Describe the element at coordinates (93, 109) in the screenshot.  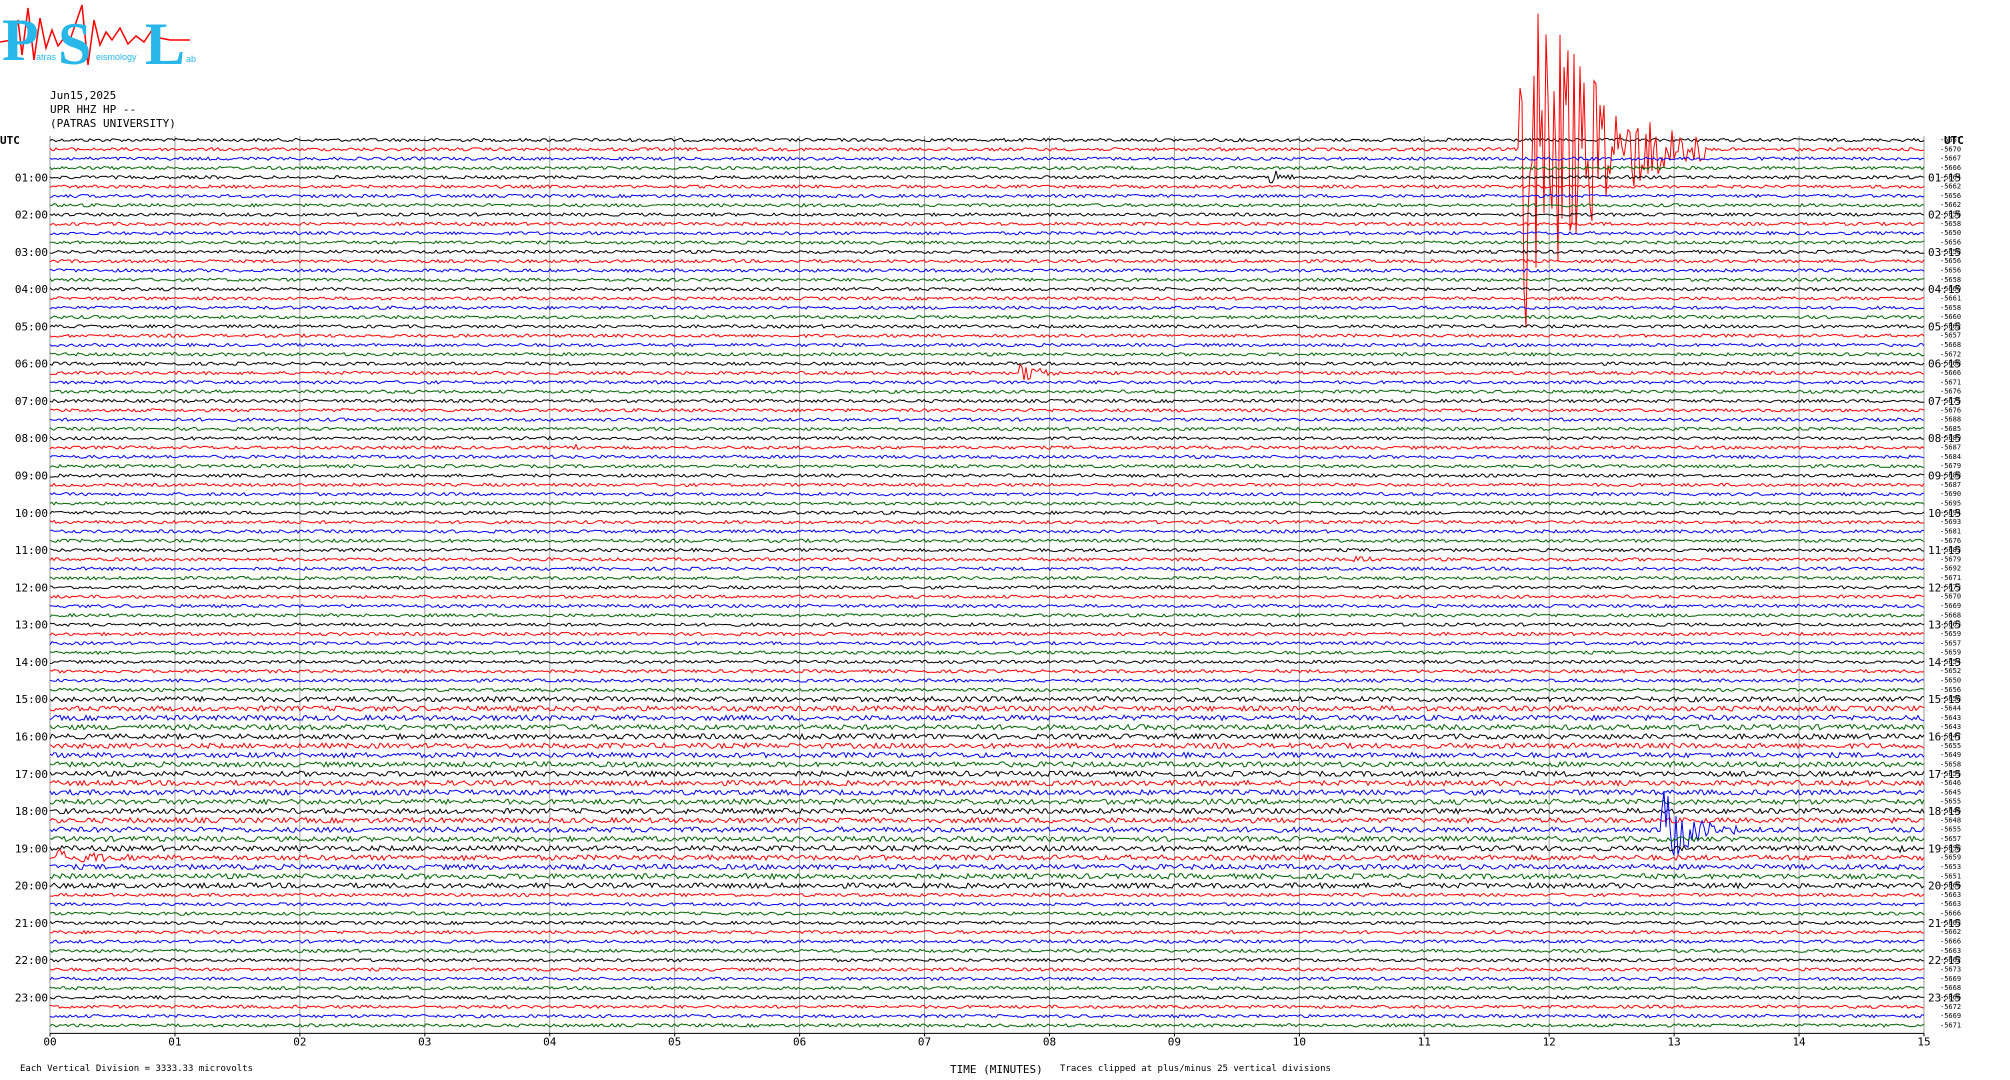
I see `header-station: UPR HHZ HP --` at that location.